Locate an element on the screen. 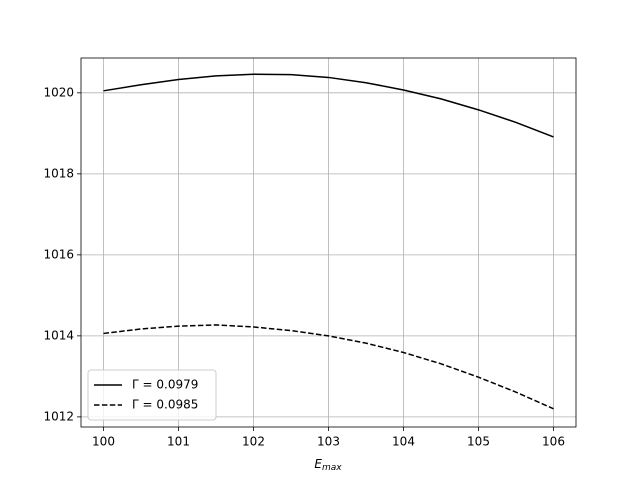 The width and height of the screenshot is (640, 480). x-tick-label: 103 is located at coordinates (328, 442).